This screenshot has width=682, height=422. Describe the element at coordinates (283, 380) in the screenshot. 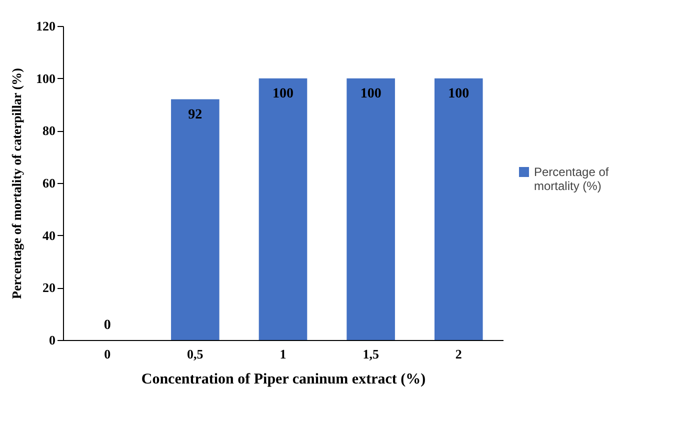

I see `x-axis-title: Concentration of Piper caninum extract (%)` at that location.